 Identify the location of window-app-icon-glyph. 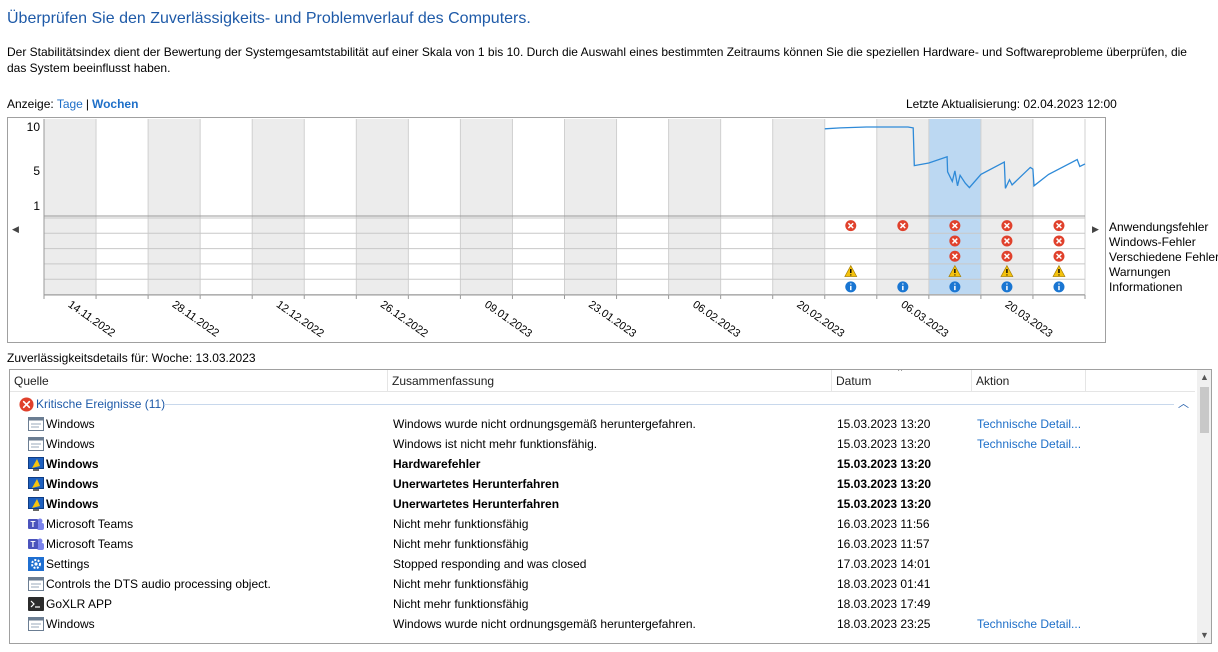
(36, 624).